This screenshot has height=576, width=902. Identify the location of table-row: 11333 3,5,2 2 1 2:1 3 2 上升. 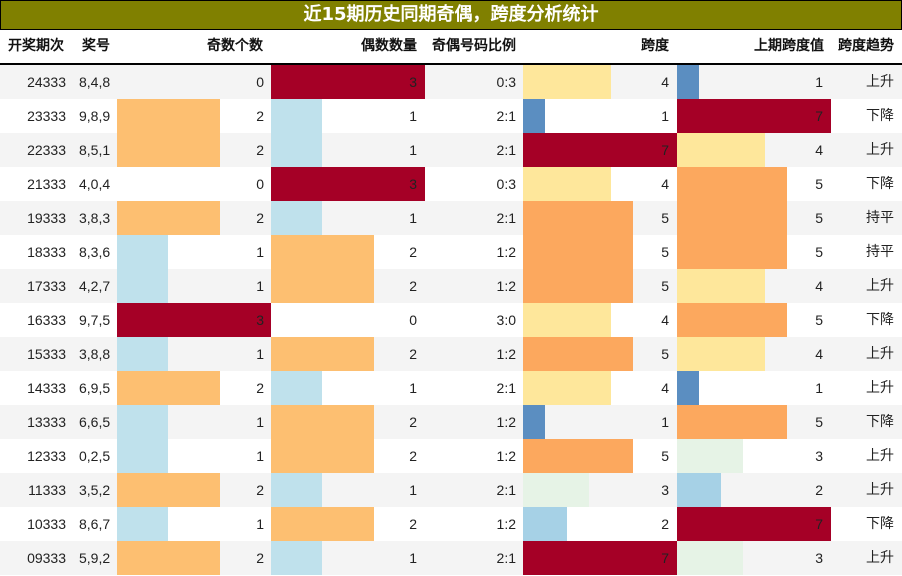
(451, 490).